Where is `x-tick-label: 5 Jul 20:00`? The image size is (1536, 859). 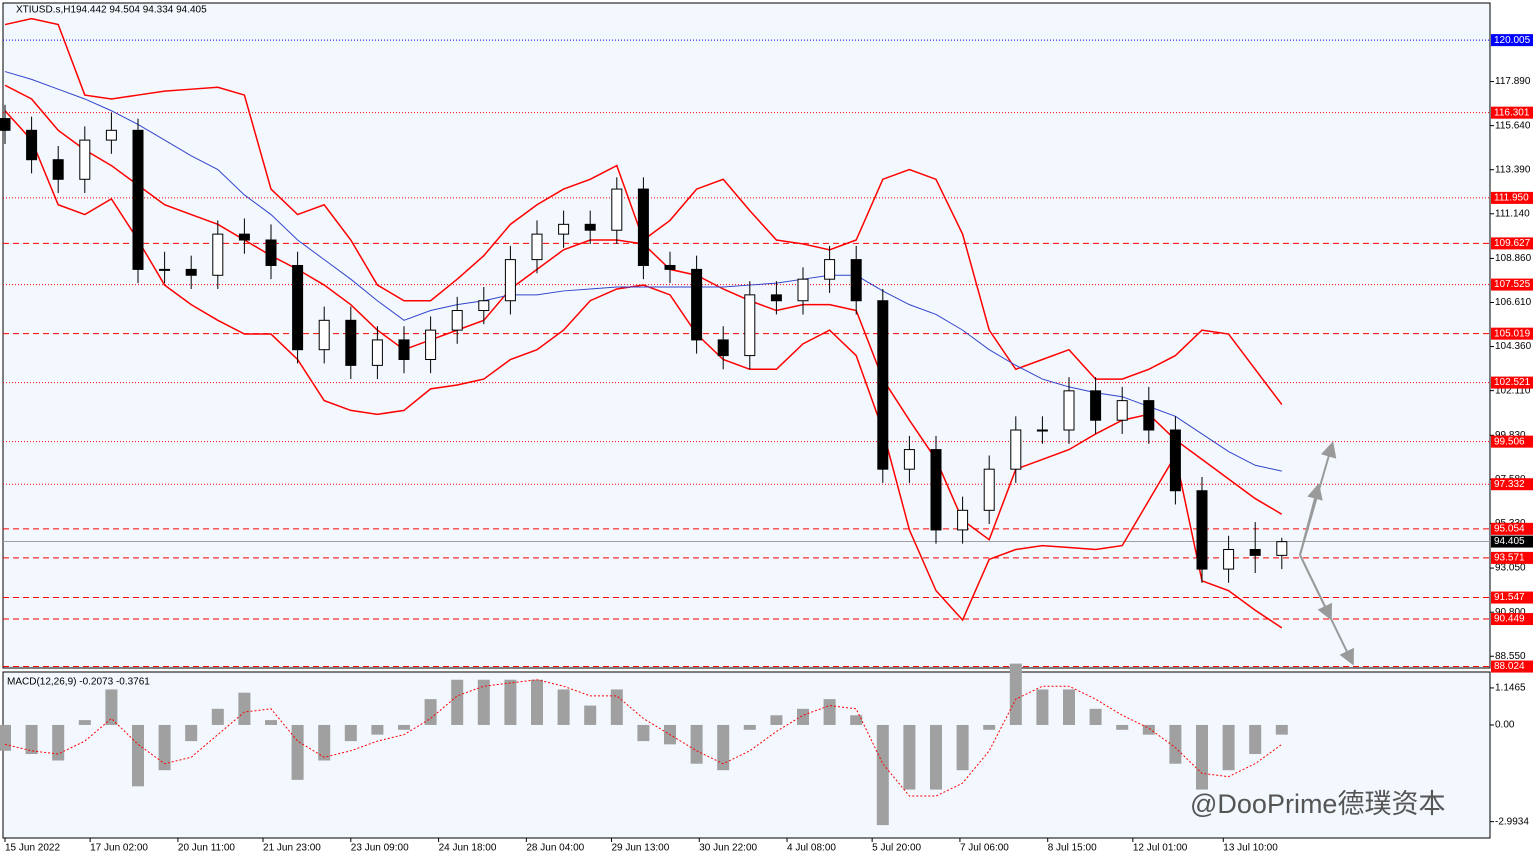
x-tick-label: 5 Jul 20:00 is located at coordinates (896, 848).